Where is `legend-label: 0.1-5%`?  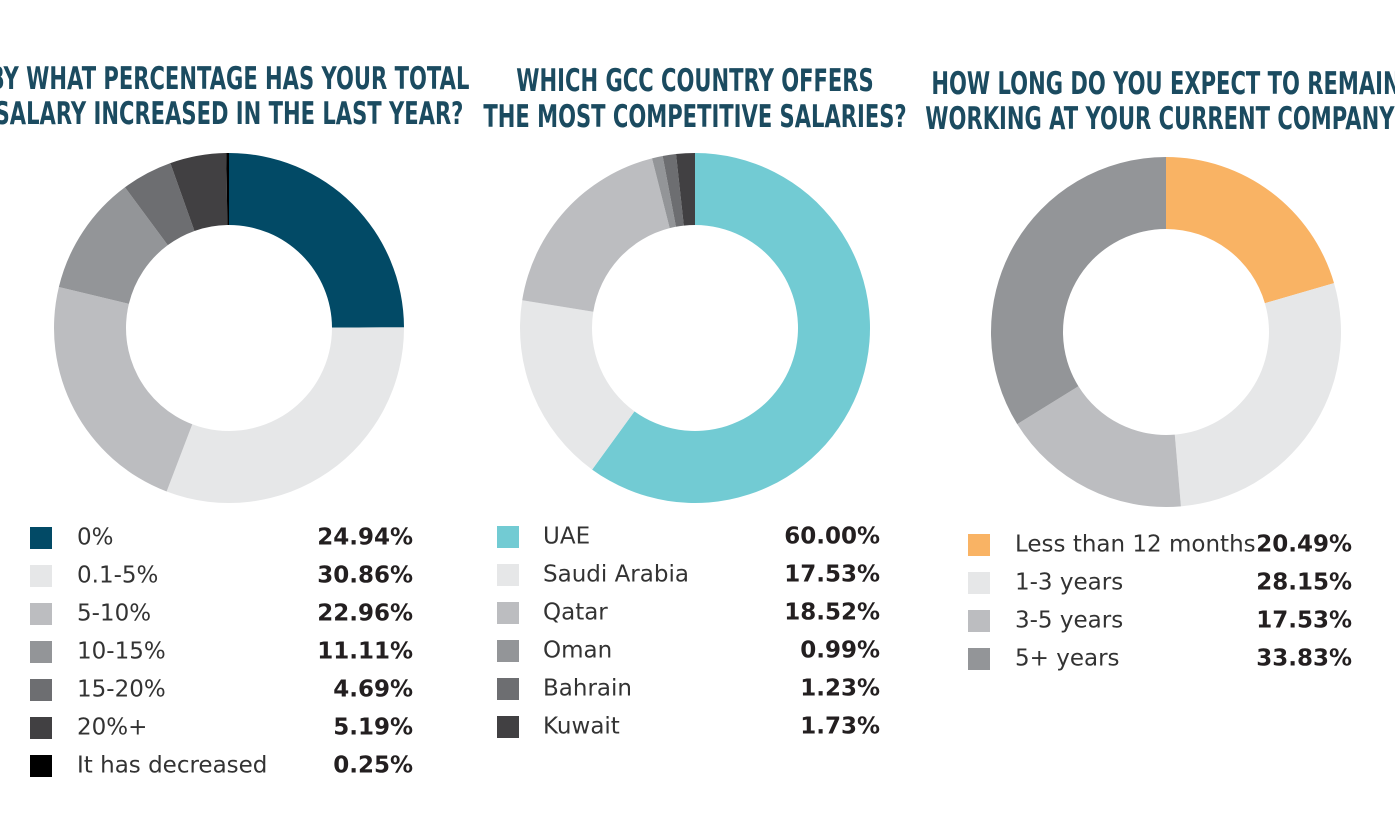
legend-label: 0.1-5% is located at coordinates (117, 576).